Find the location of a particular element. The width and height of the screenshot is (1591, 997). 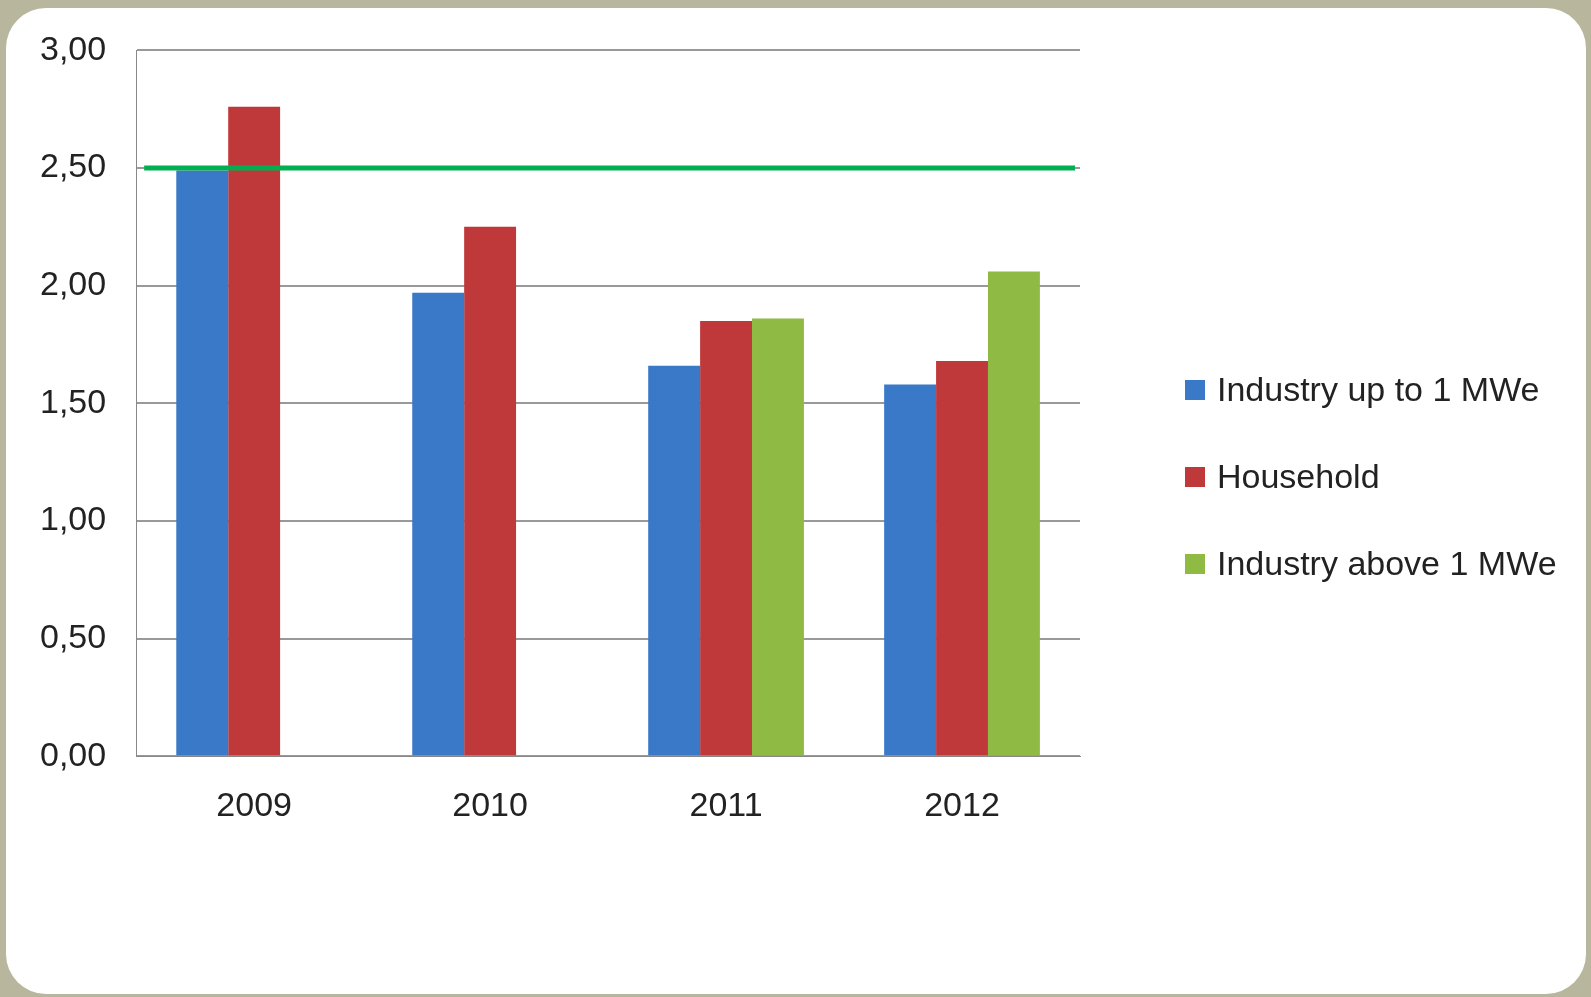

x-tick-label: 2011 is located at coordinates (726, 803).